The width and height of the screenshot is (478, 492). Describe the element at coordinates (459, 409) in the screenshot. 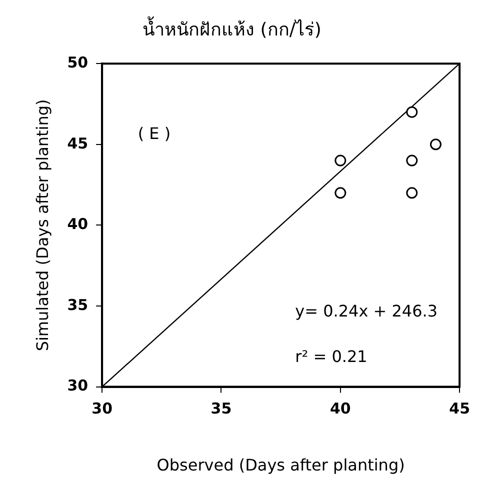

I see `x-tick-label: 45` at that location.